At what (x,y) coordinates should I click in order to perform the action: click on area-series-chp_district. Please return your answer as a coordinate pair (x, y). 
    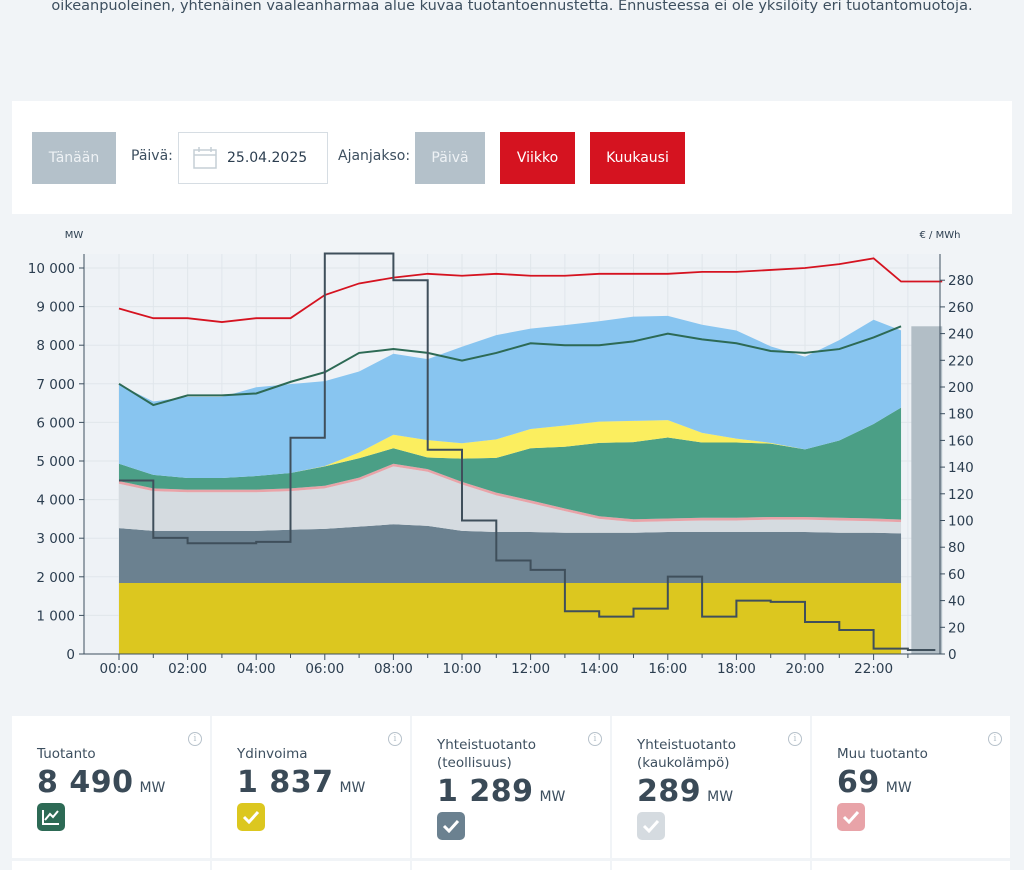
    Looking at the image, I should click on (510, 500).